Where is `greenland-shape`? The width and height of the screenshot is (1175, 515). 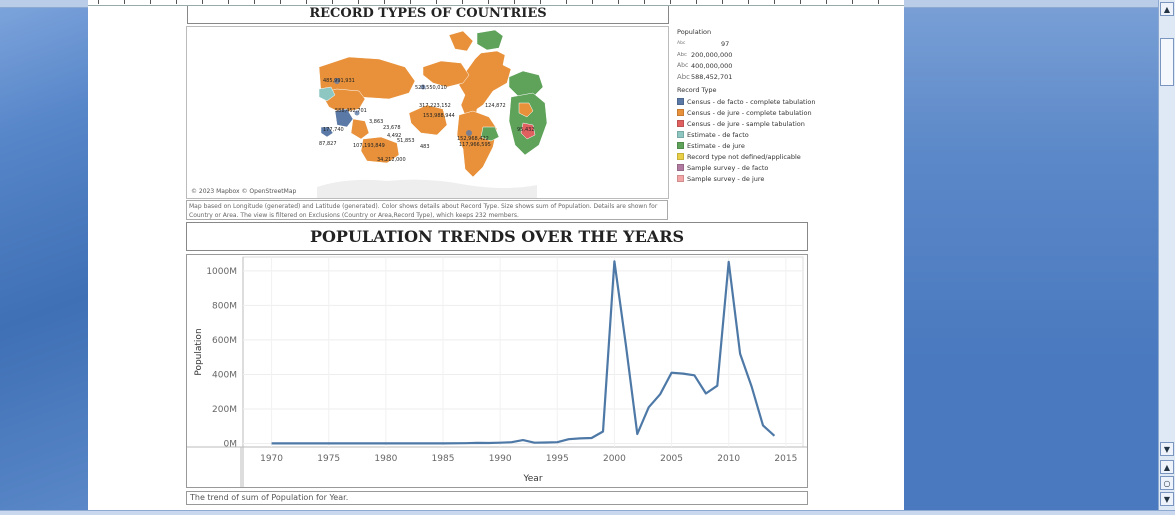
greenland-shape is located at coordinates (490, 40).